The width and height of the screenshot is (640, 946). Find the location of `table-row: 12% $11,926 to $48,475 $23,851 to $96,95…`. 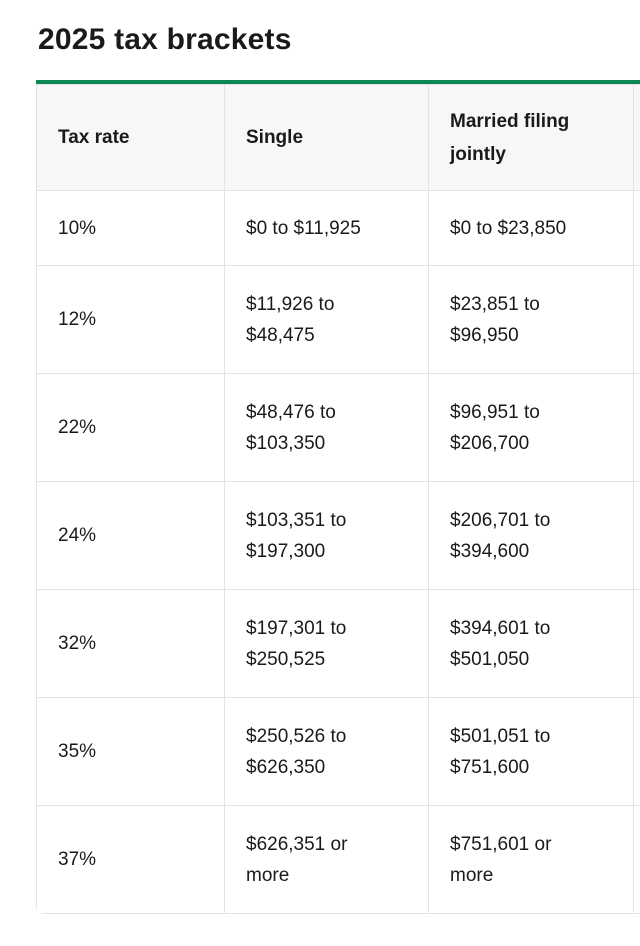

table-row: 12% $11,926 to $48,475 $23,851 to $96,95… is located at coordinates (338, 320).